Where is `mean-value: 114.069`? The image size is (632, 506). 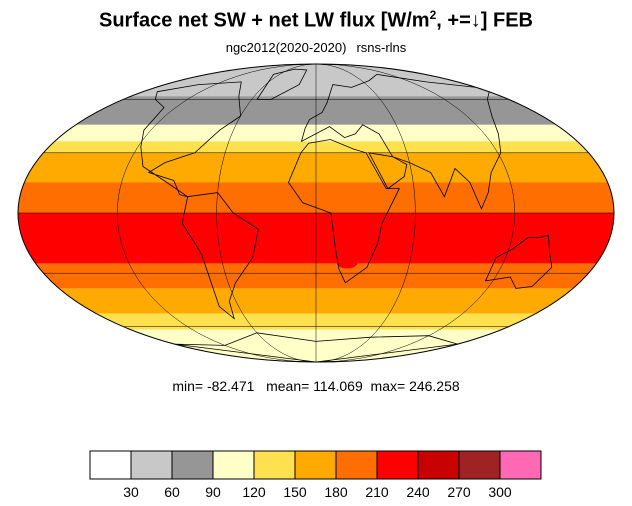
mean-value: 114.069 is located at coordinates (338, 386).